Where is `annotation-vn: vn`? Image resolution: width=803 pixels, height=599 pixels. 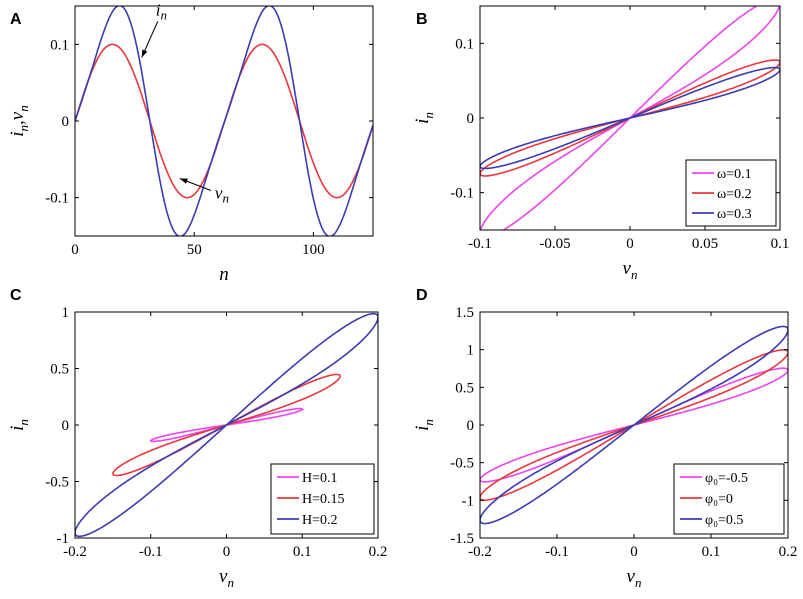 annotation-vn: vn is located at coordinates (222, 195).